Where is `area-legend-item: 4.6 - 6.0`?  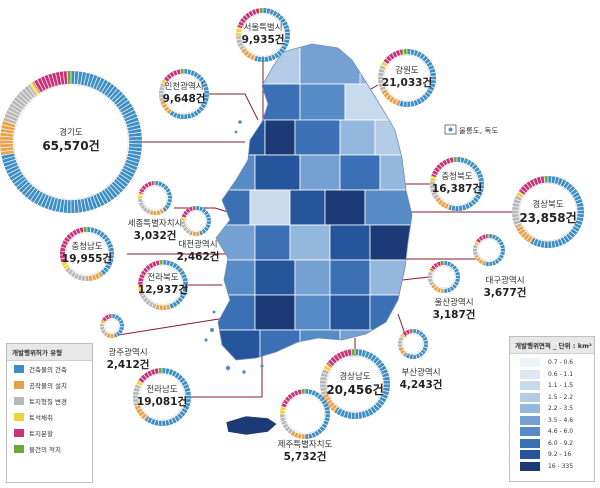
area-legend-item: 4.6 - 6.0 is located at coordinates (552, 432).